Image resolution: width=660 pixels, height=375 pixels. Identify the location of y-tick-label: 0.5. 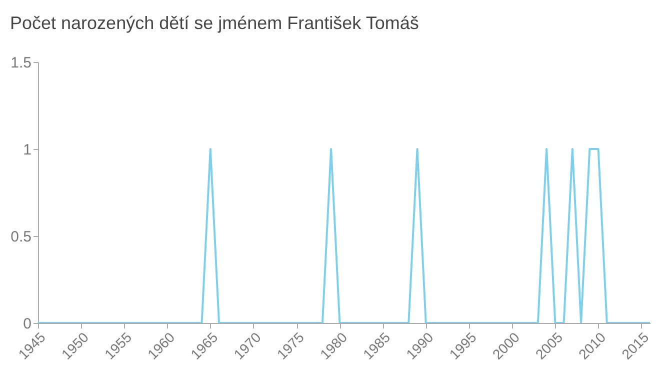
(21, 237).